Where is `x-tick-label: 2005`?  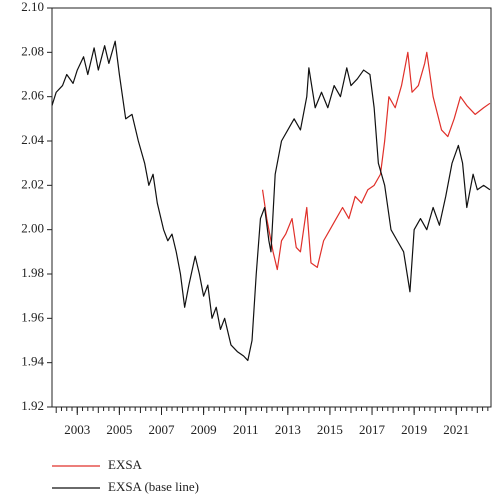
x-tick-label: 2005 is located at coordinates (119, 429).